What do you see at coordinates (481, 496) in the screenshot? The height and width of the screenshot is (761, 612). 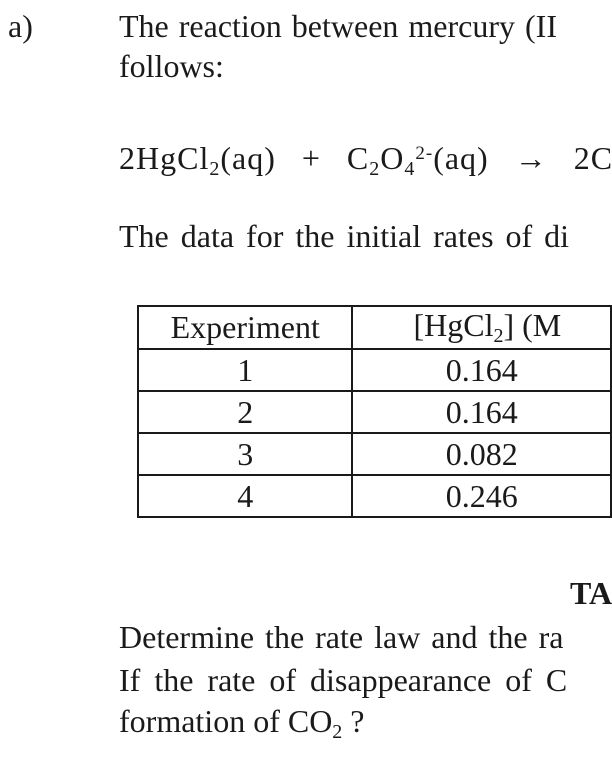 I see `table-cell-hgcl2-concentration: 0.246` at bounding box center [481, 496].